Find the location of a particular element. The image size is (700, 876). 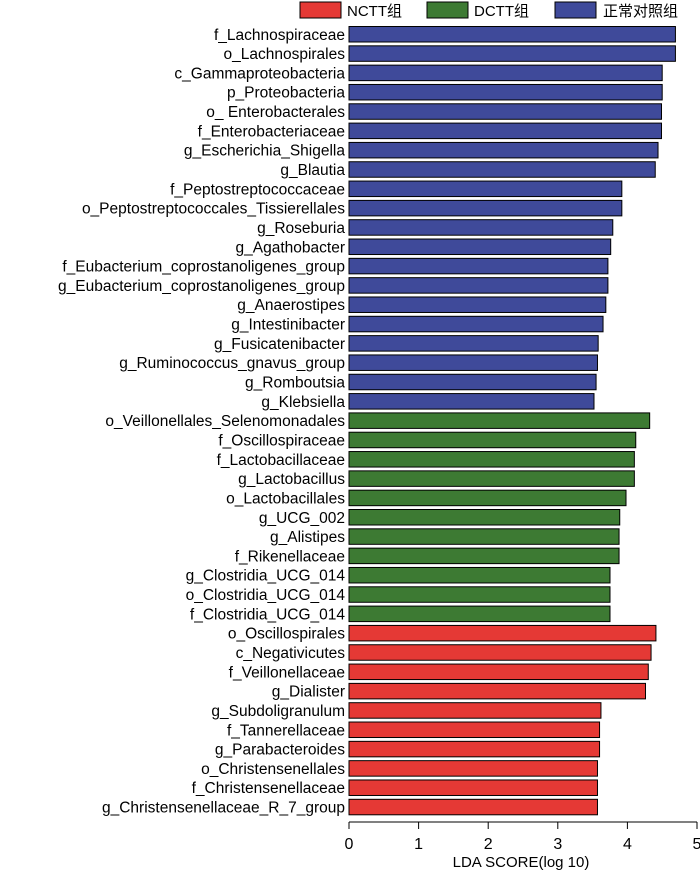

bar-label: g_Eubacterium_coprostanoligenes_group is located at coordinates (201, 286).